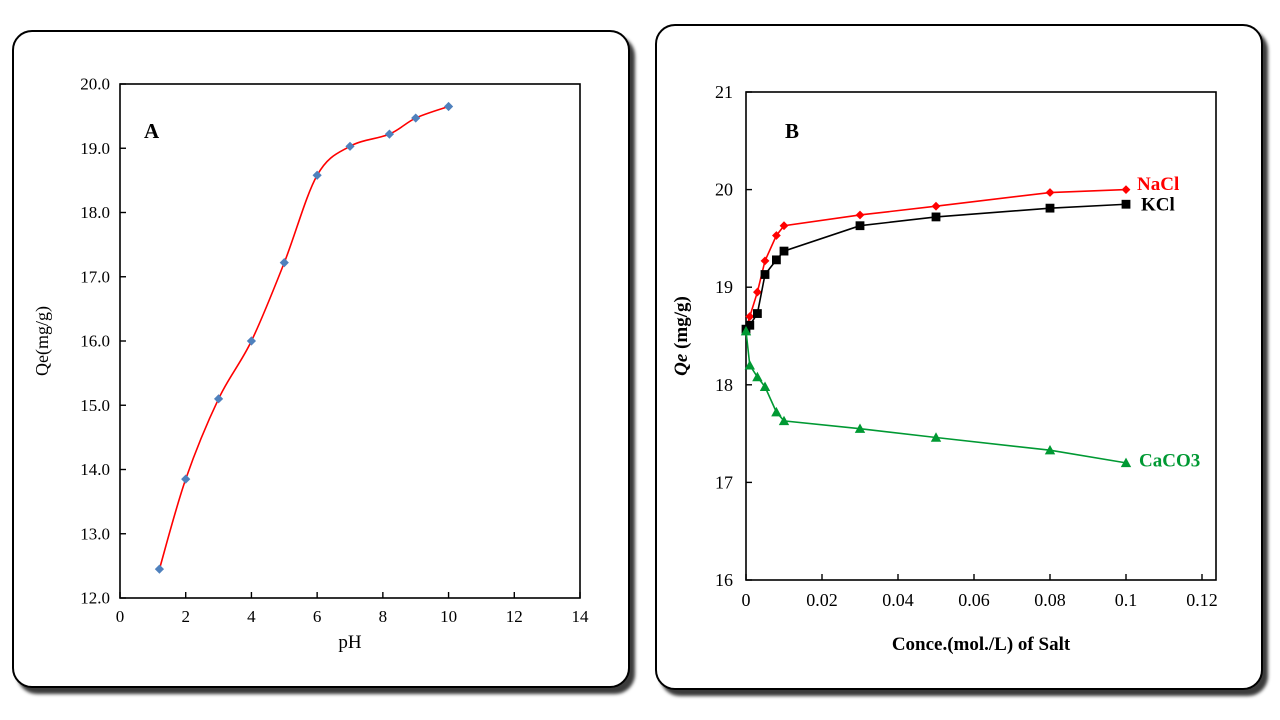 This screenshot has height=720, width=1280. Describe the element at coordinates (724, 190) in the screenshot. I see `y-tick-label: 20` at that location.